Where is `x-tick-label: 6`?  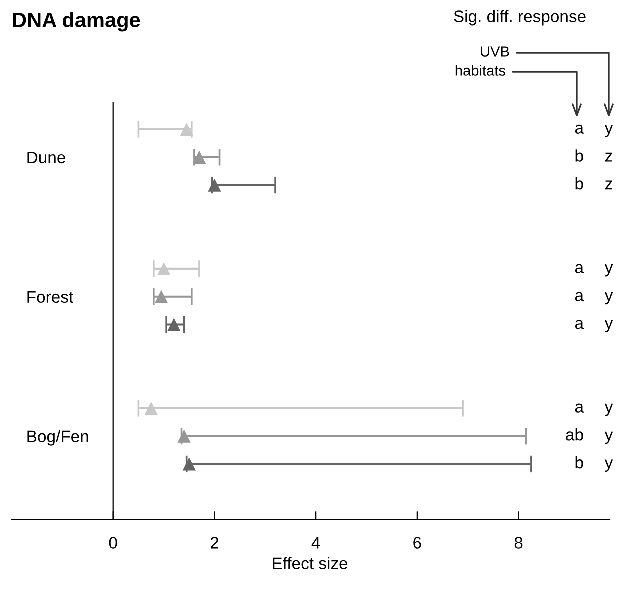
x-tick-label: 6 is located at coordinates (418, 543).